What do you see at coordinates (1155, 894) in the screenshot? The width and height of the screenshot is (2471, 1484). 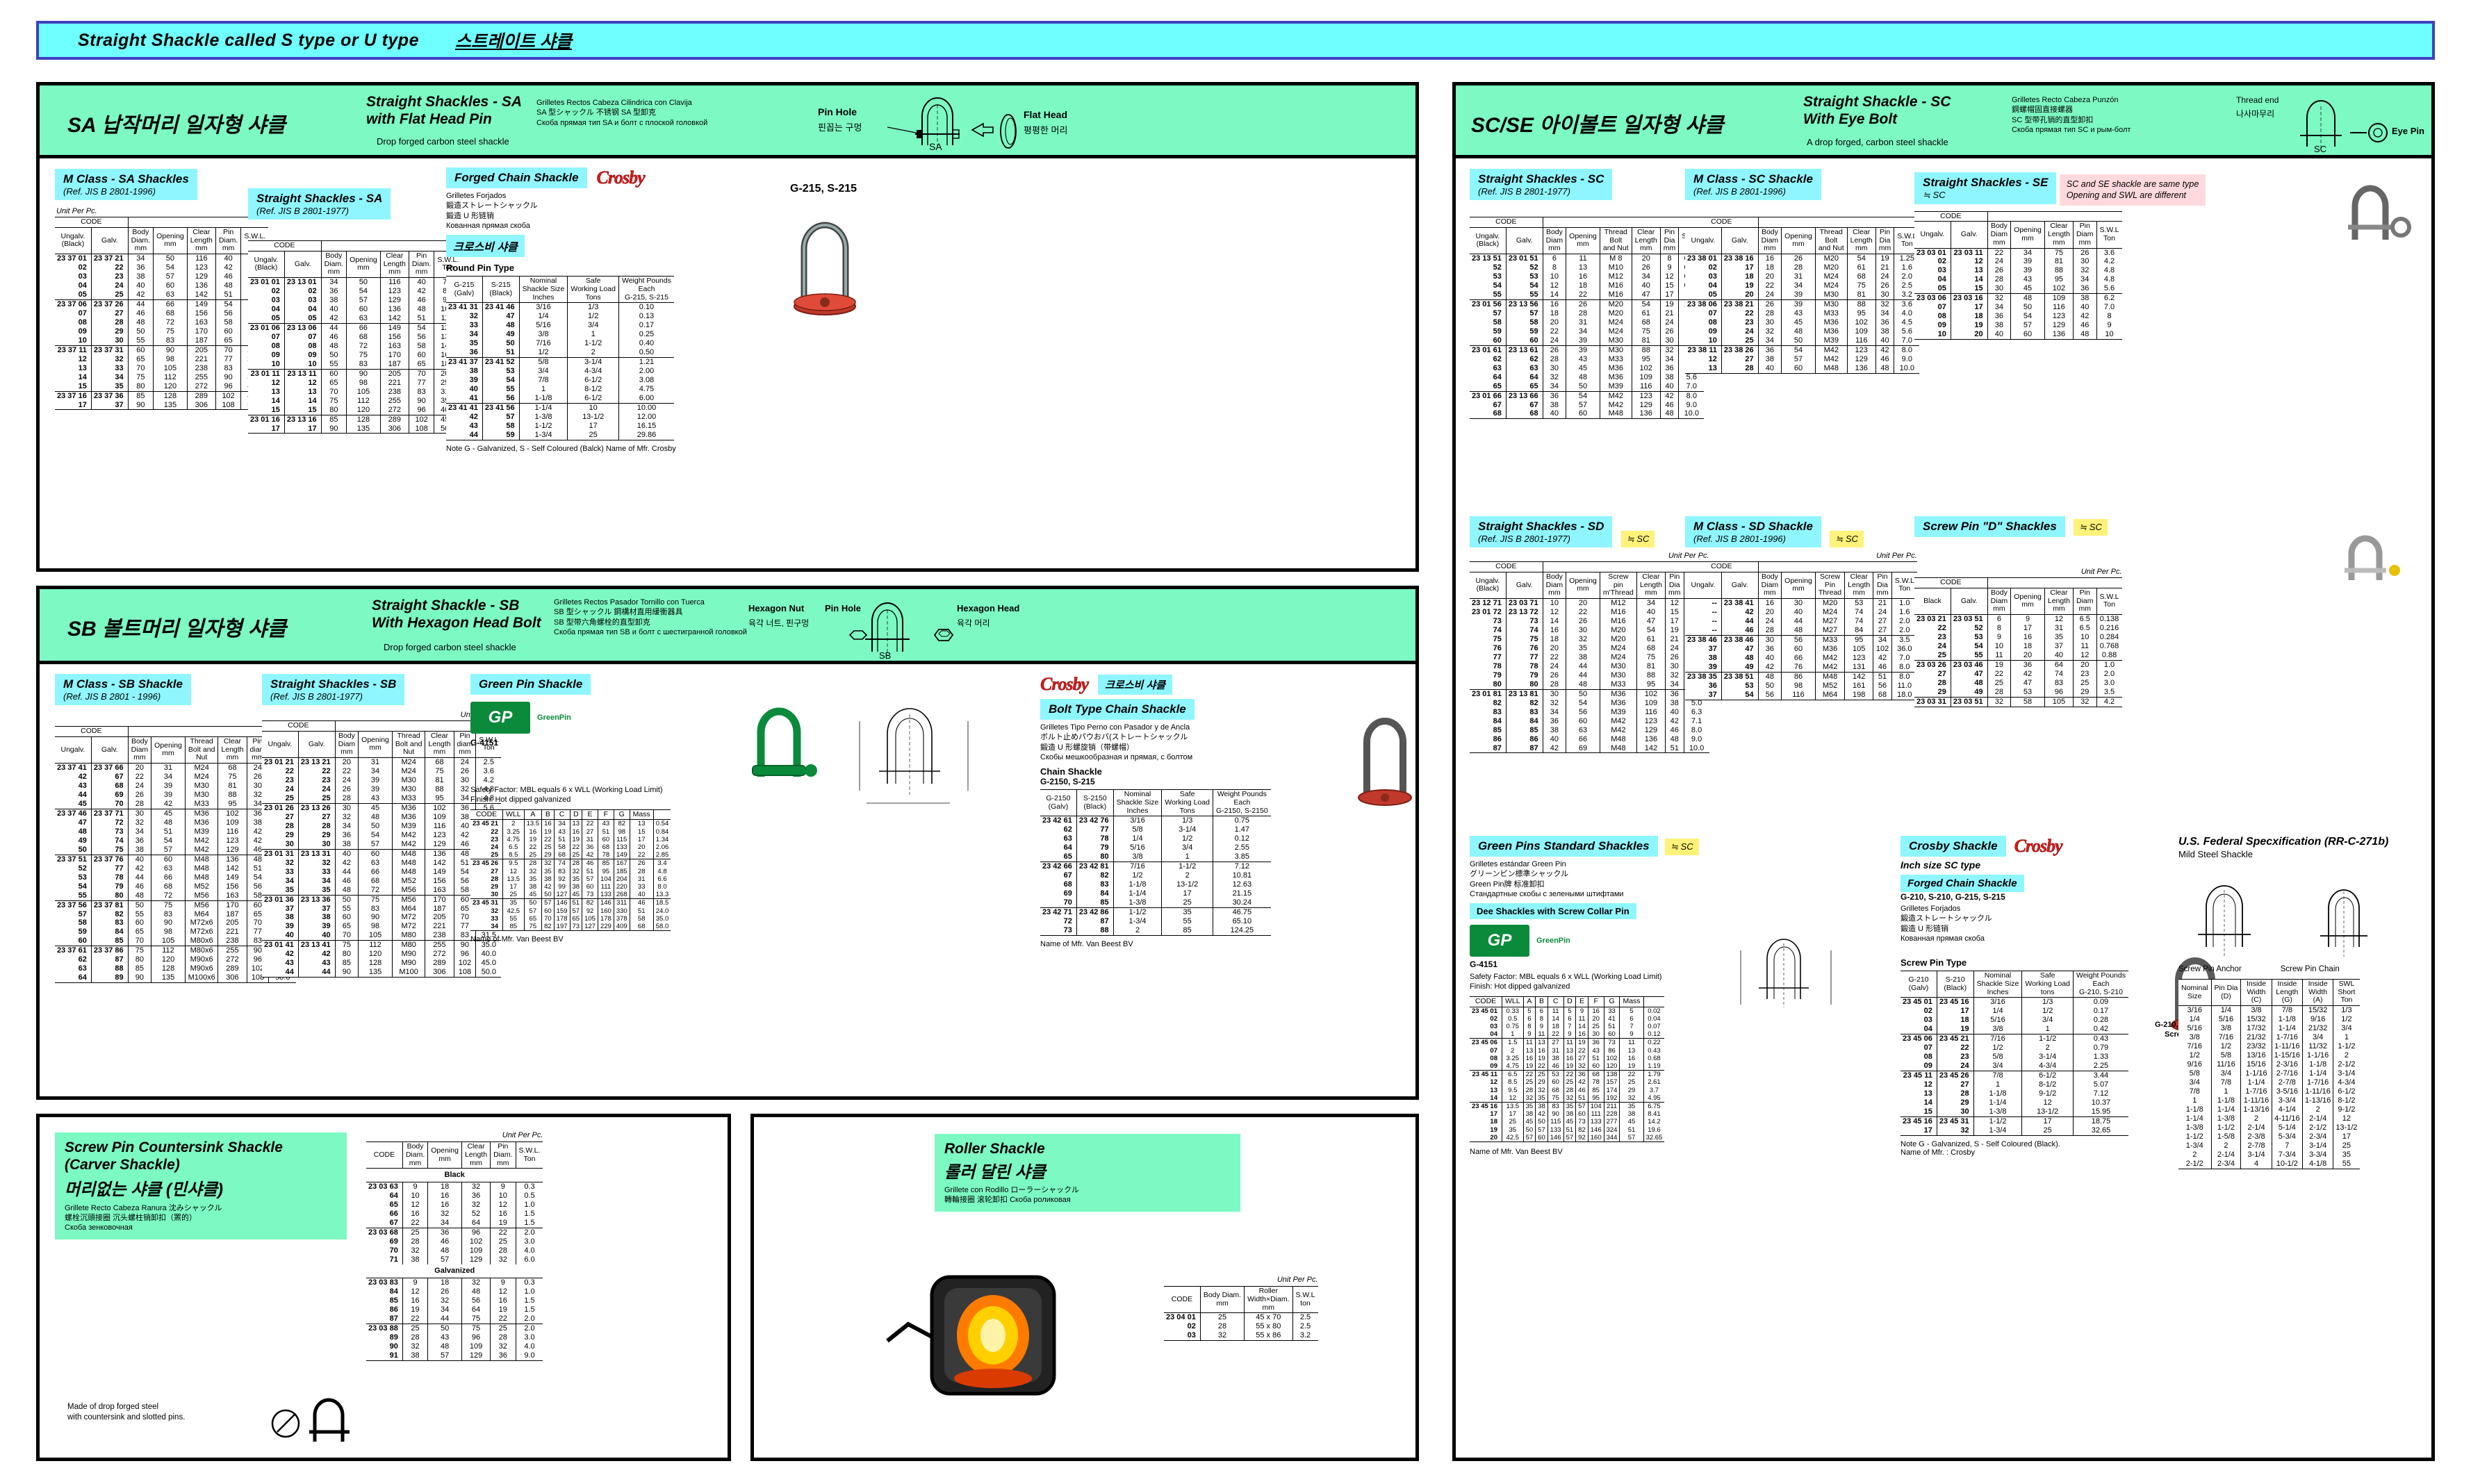 I see `table-row: 69 84 1-1/4 17 21.15` at bounding box center [1155, 894].